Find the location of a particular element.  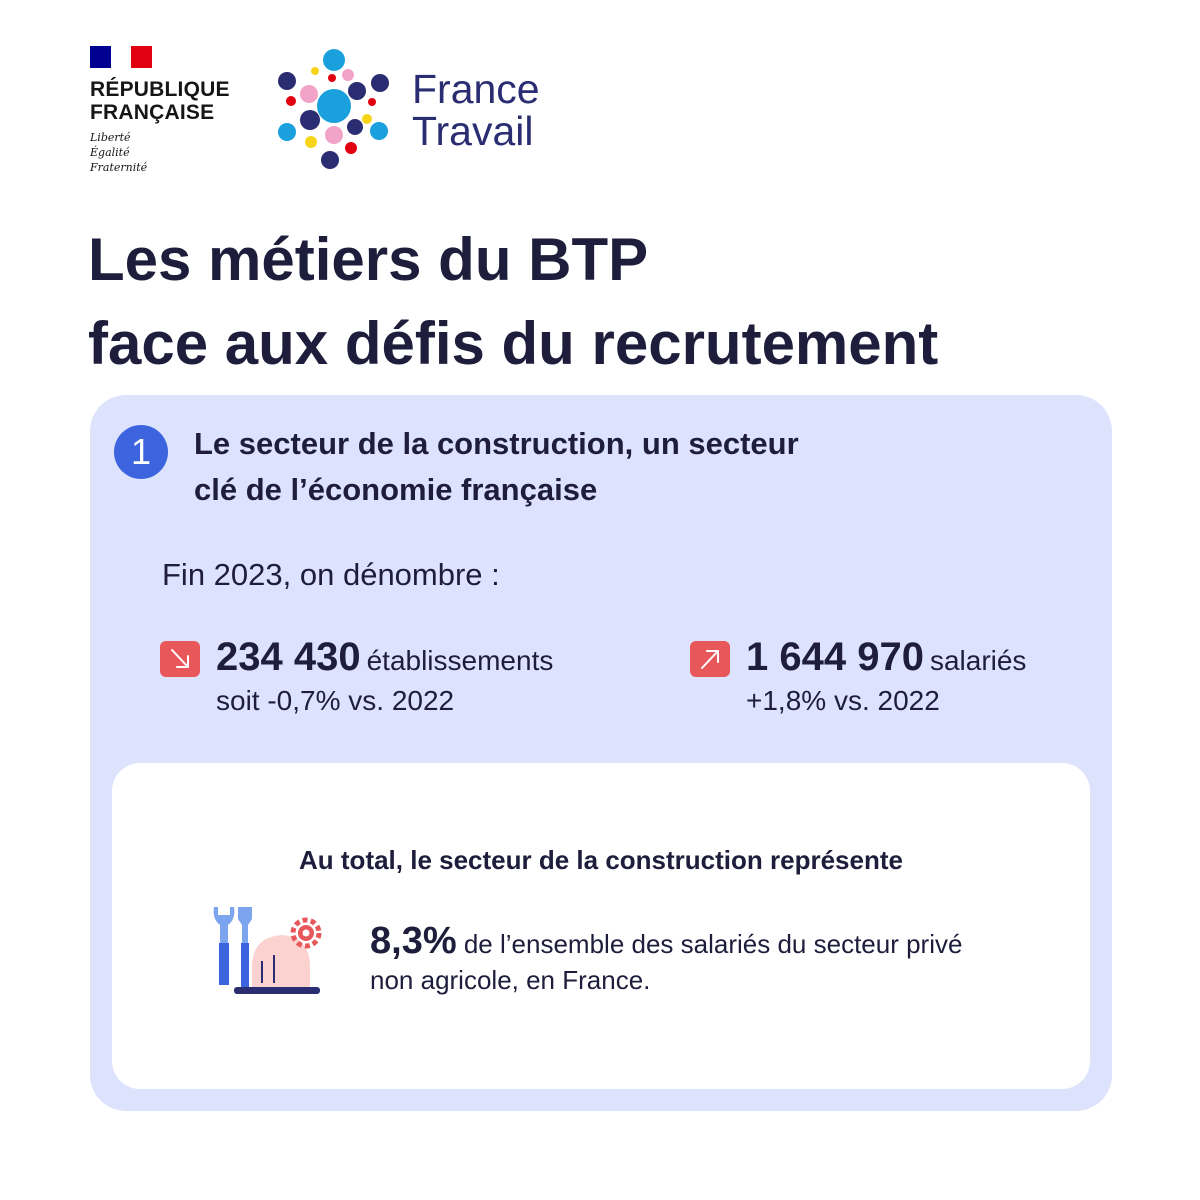

rf-motto-egalite: Égalité is located at coordinates (110, 152).